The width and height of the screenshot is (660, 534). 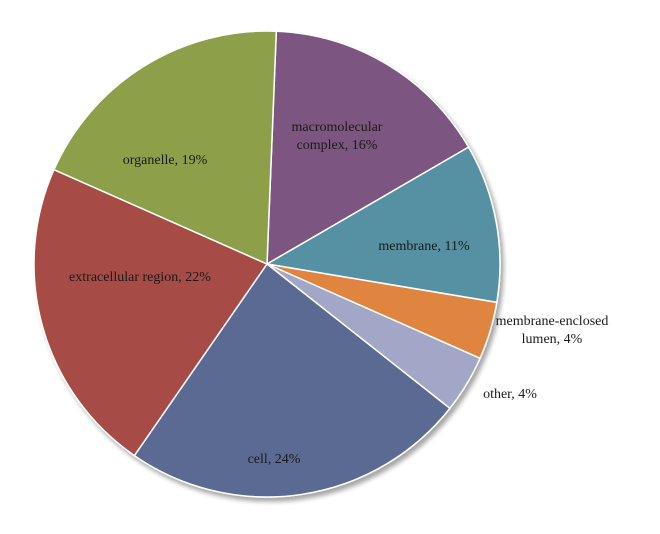 I want to click on pie-label-extracellular-region: extracellular region, 22%, so click(x=140, y=277).